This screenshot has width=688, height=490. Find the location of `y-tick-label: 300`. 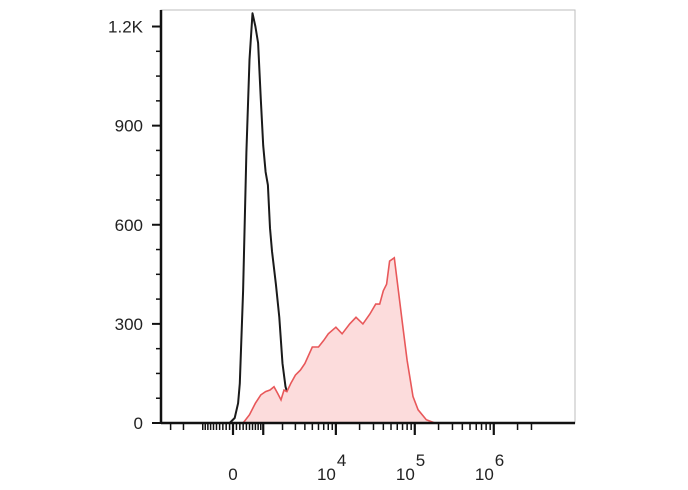

y-tick-label: 300 is located at coordinates (129, 324).